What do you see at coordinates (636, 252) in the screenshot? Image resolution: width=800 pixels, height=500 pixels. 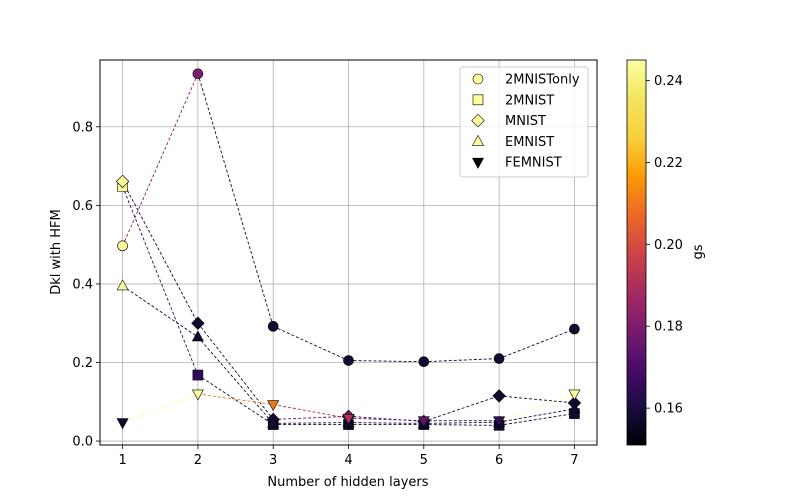 I see `colorbar-gradient` at bounding box center [636, 252].